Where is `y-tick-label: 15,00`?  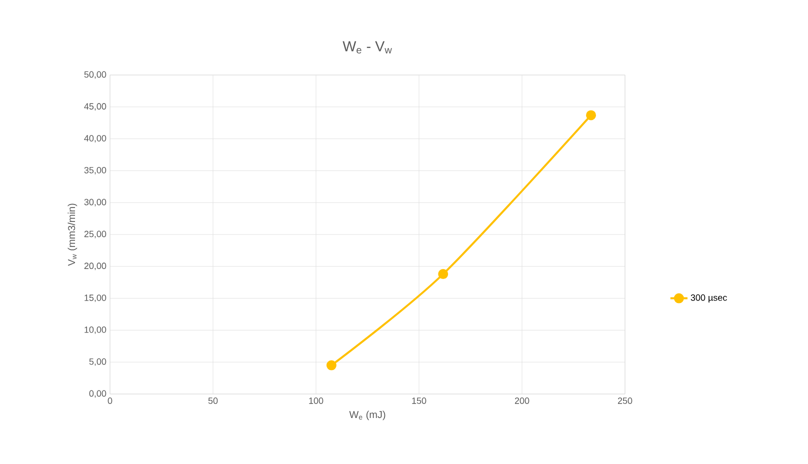 y-tick-label: 15,00 is located at coordinates (95, 298).